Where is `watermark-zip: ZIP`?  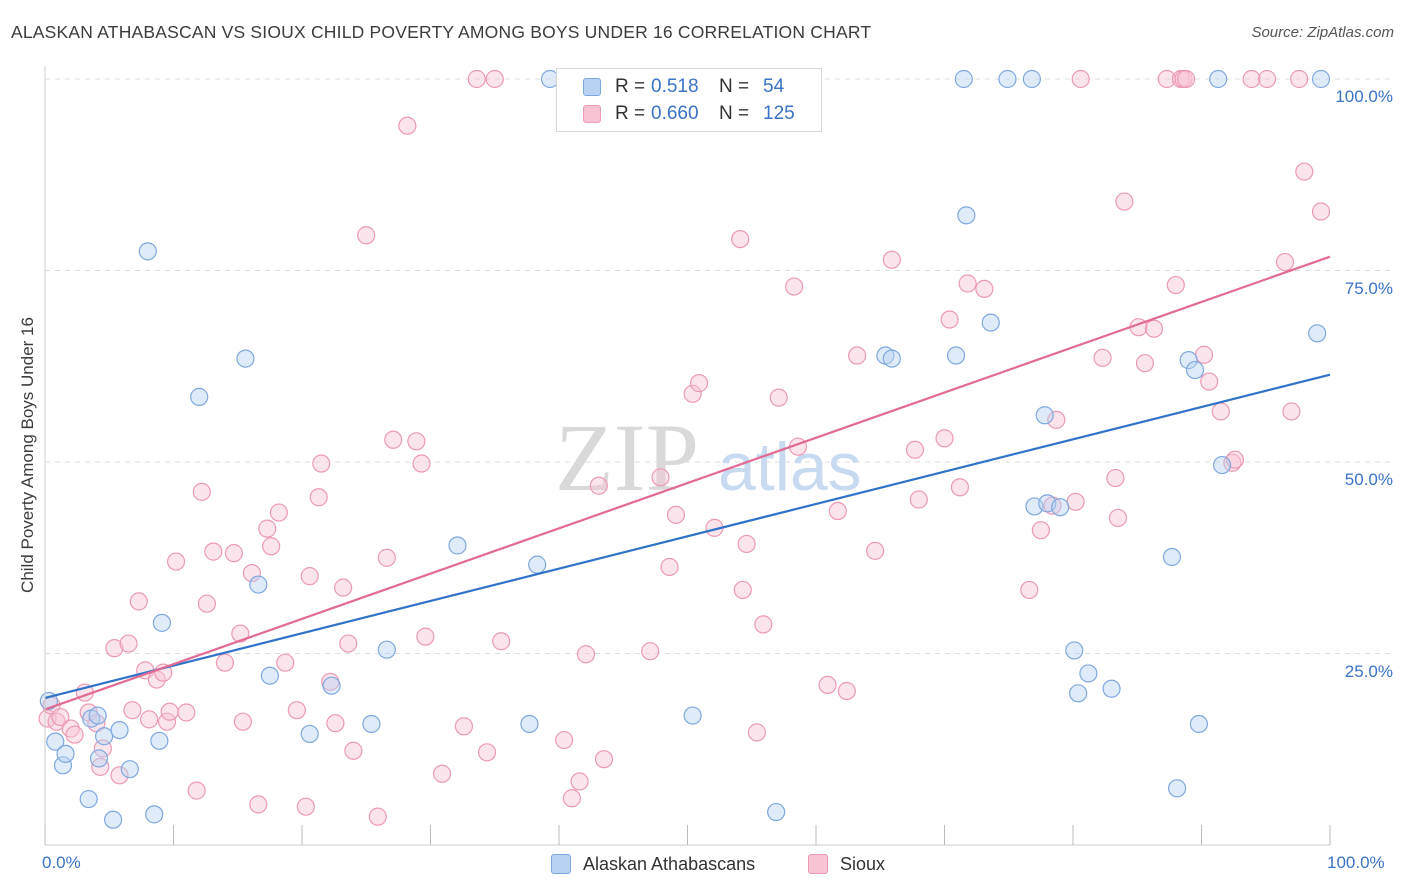
watermark-zip: ZIP is located at coordinates (627, 457).